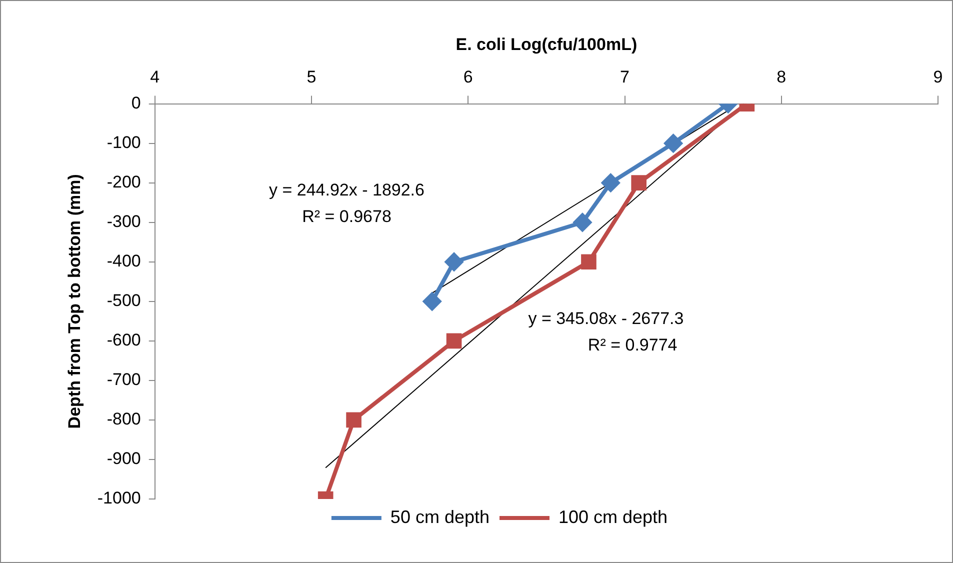 Image resolution: width=953 pixels, height=563 pixels. Describe the element at coordinates (123, 222) in the screenshot. I see `y-tick-label: -300` at that location.